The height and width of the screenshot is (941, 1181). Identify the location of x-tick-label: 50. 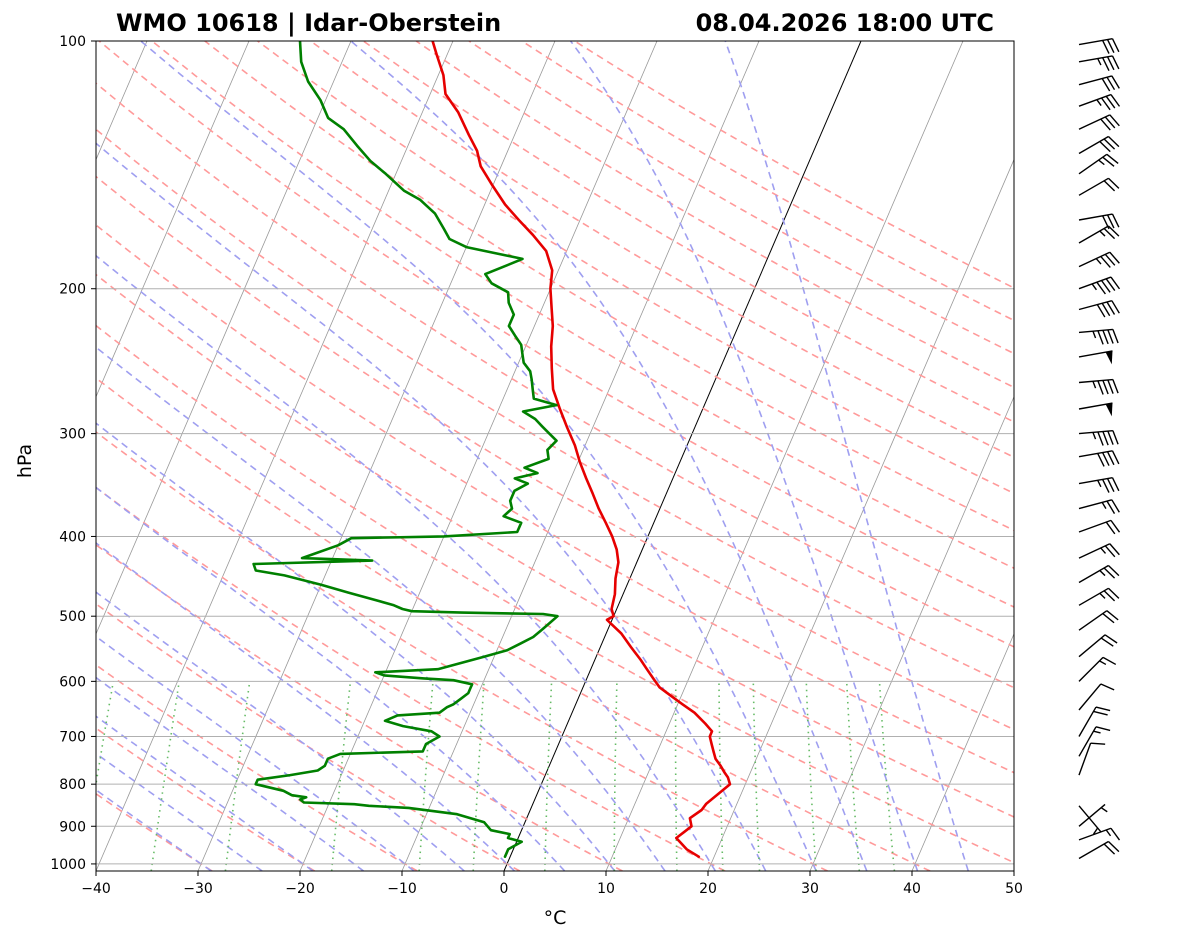
(1014, 889).